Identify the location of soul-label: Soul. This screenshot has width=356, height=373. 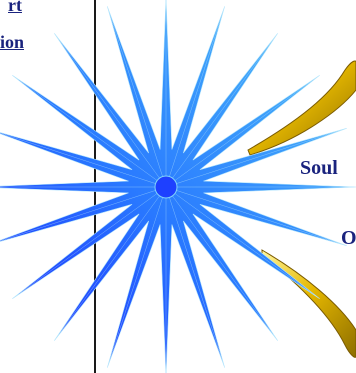
(319, 168).